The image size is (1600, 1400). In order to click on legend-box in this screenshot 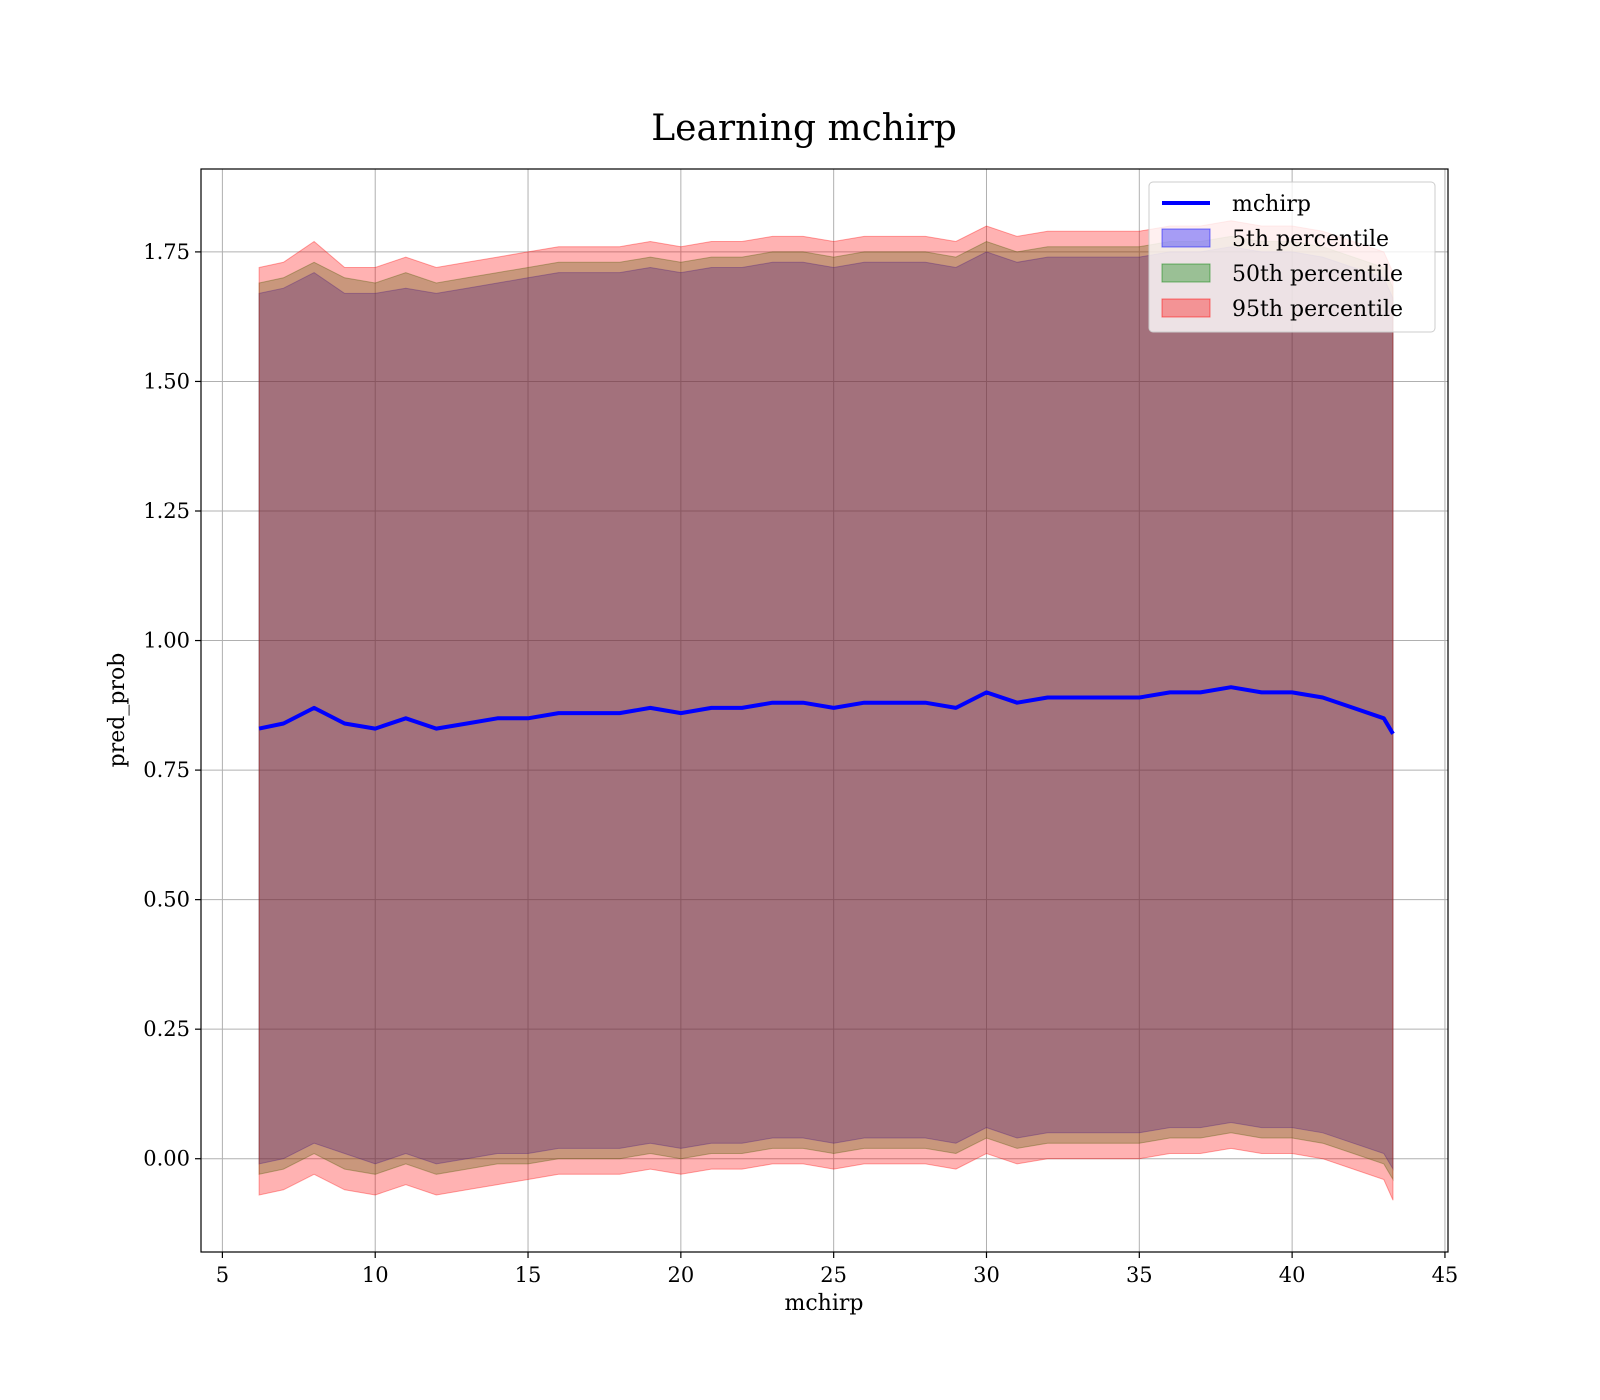, I will do `click(1292, 257)`.